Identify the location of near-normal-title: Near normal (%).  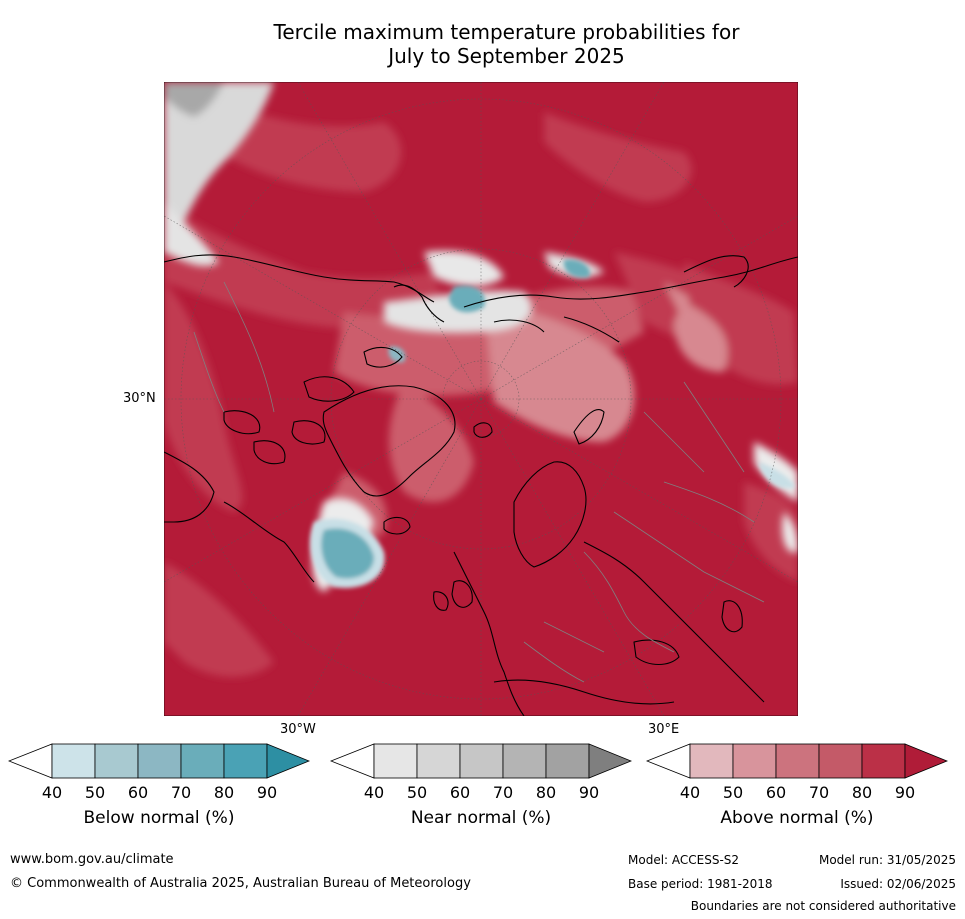
(481, 818).